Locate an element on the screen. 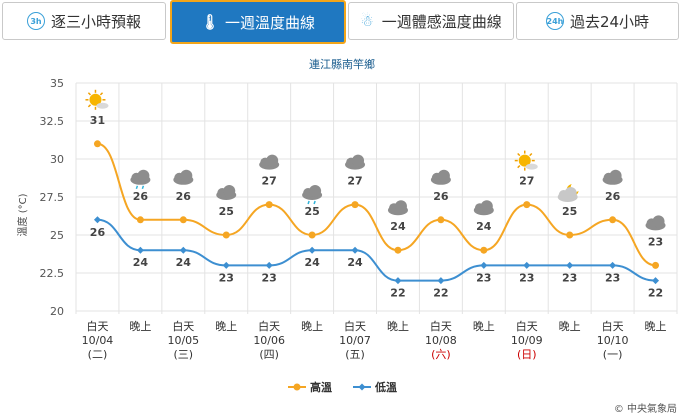 The image size is (681, 419). legend-item-low: 低溫 is located at coordinates (375, 387).